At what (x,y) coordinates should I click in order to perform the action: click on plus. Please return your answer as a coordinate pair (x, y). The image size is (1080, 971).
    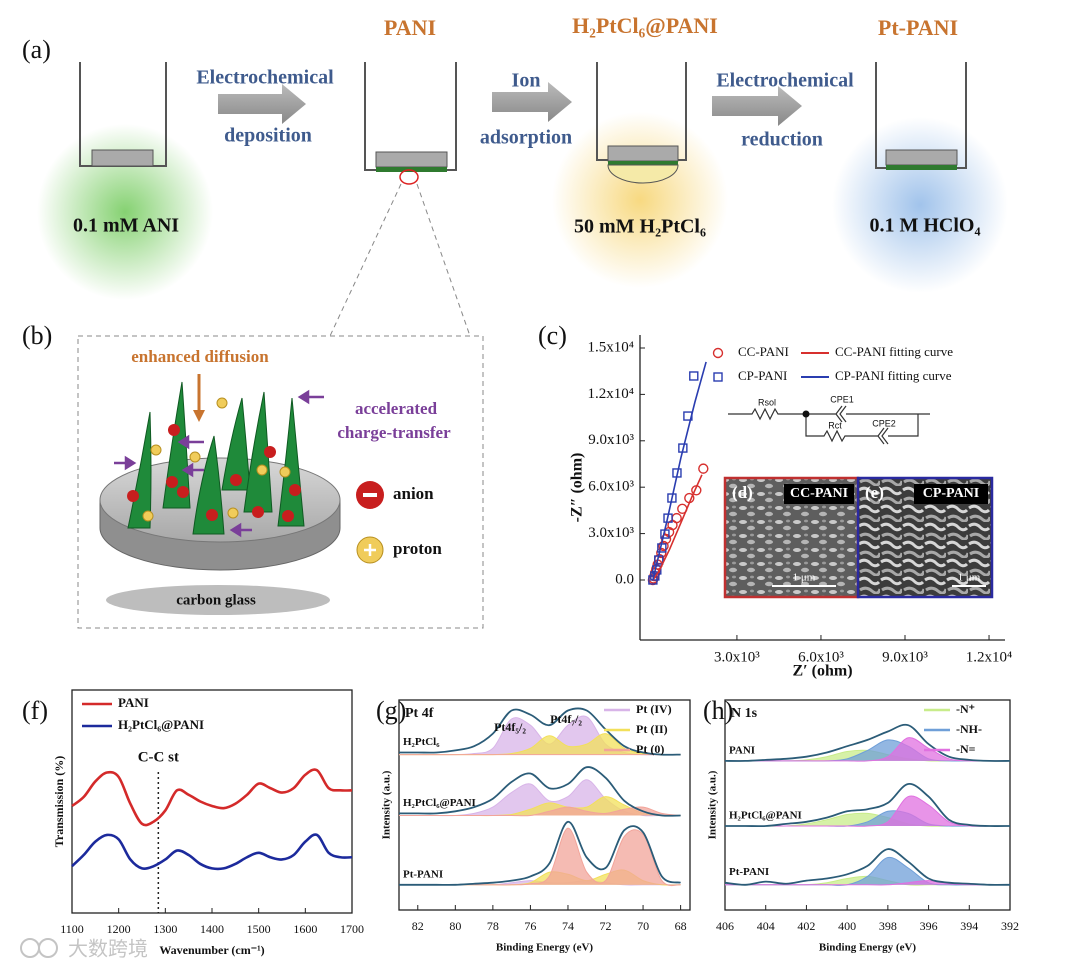
    Looking at the image, I should click on (370, 550).